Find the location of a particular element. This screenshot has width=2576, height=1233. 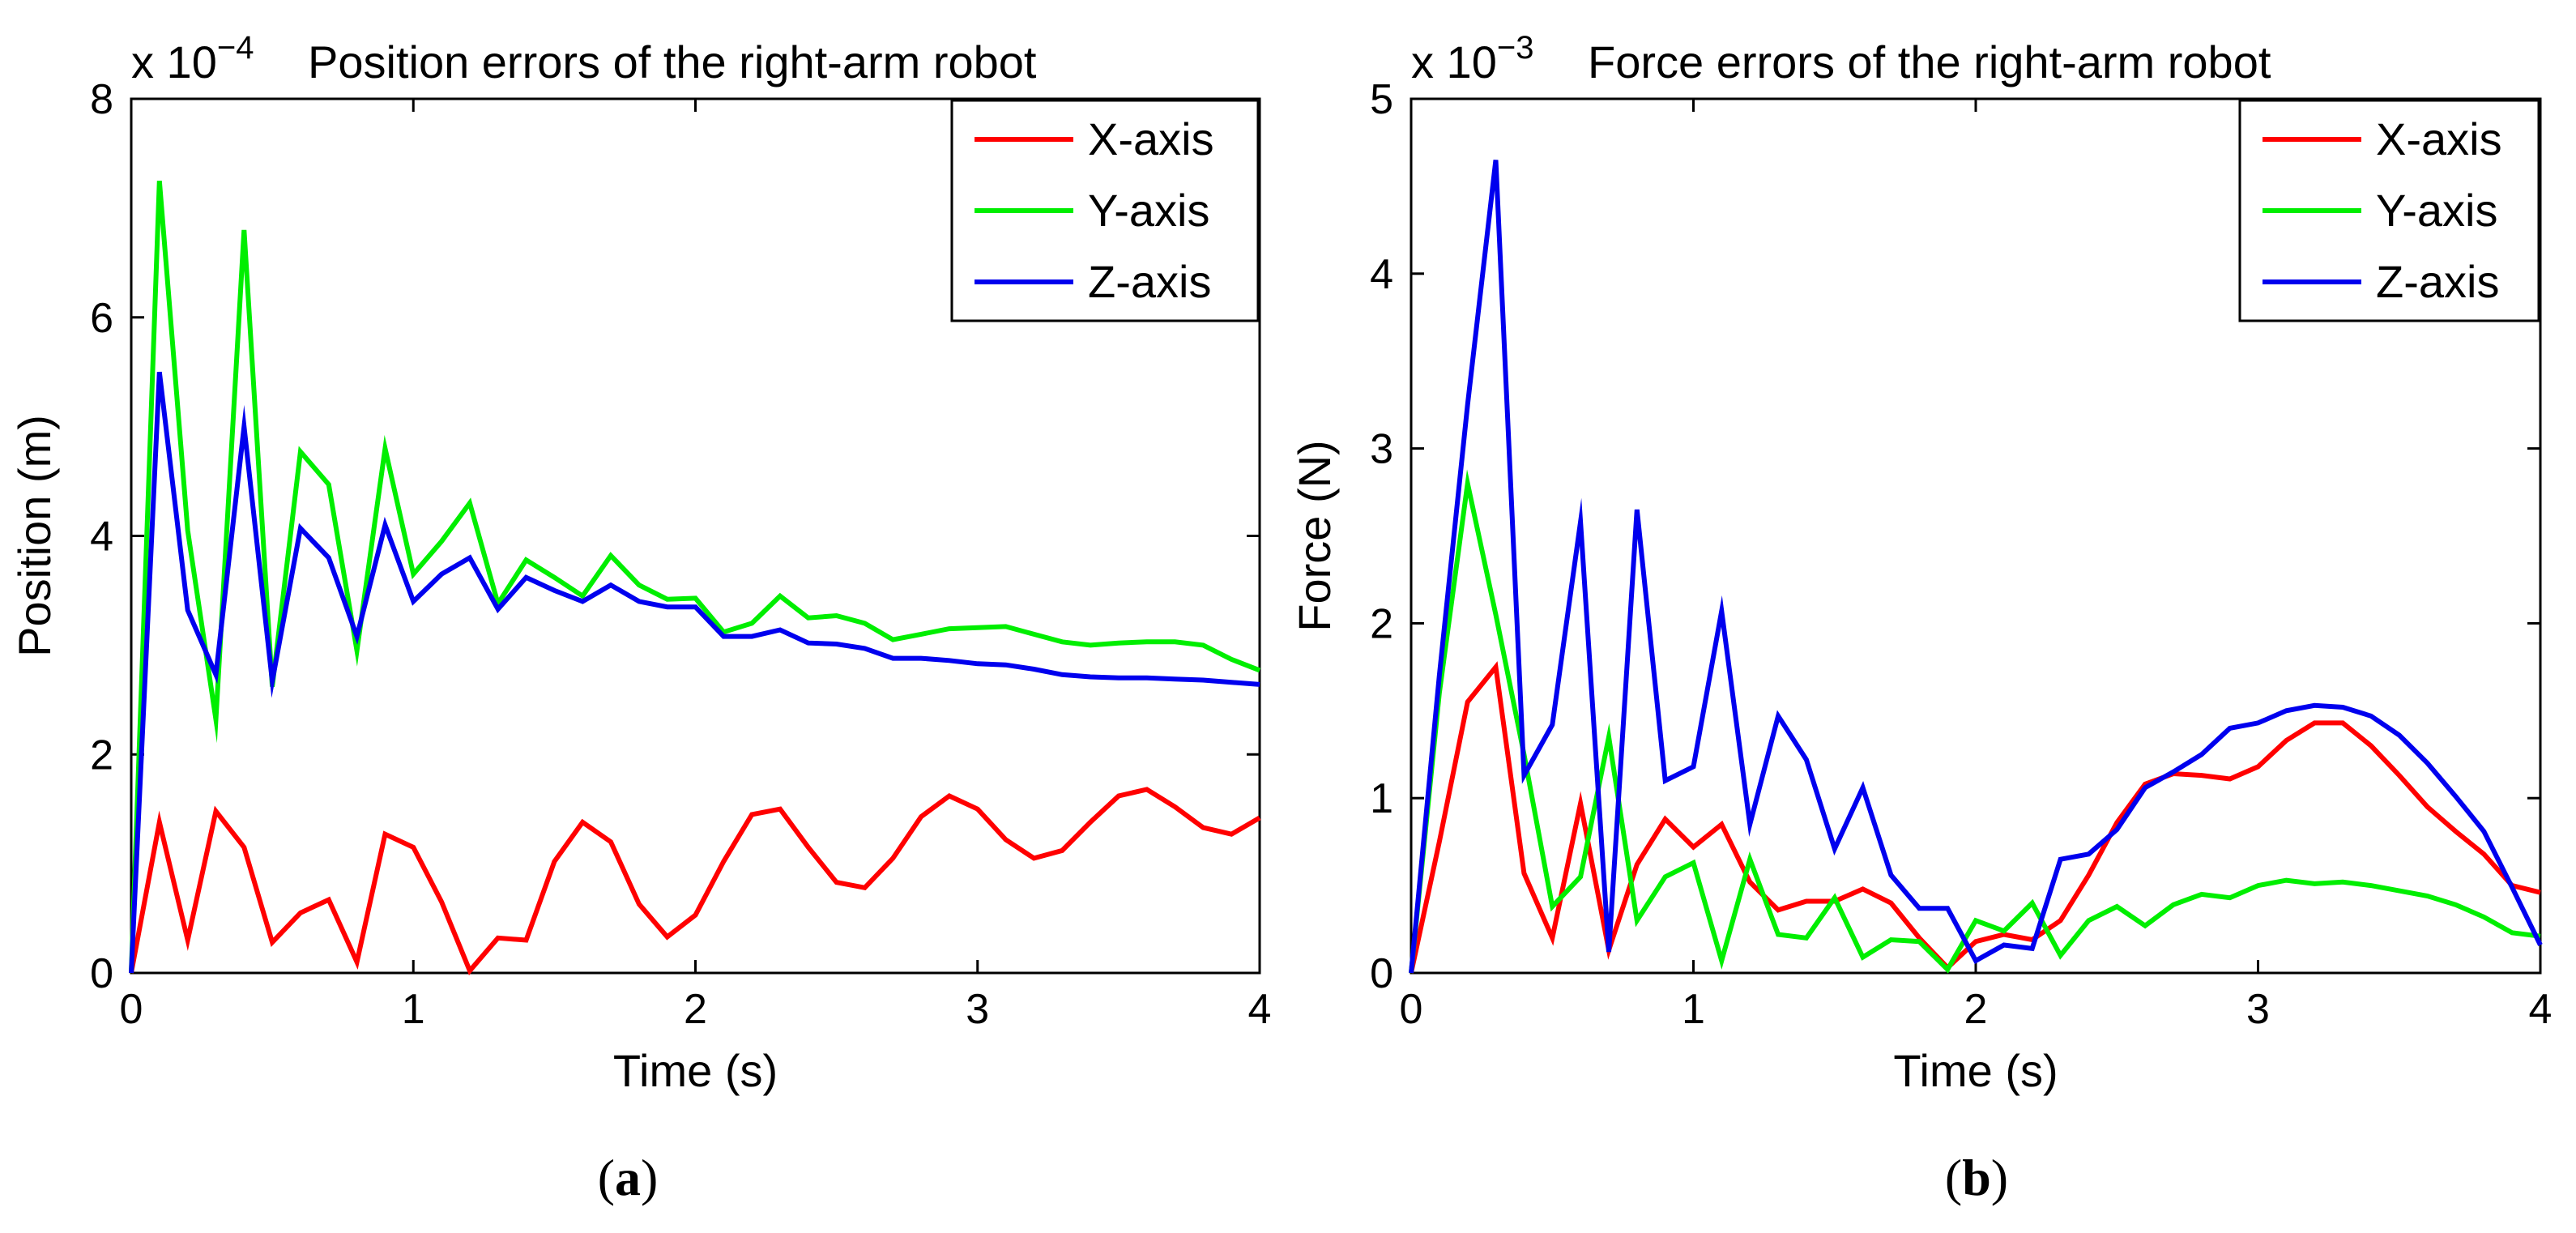

legend-label: Y-axis is located at coordinates (1148, 210).